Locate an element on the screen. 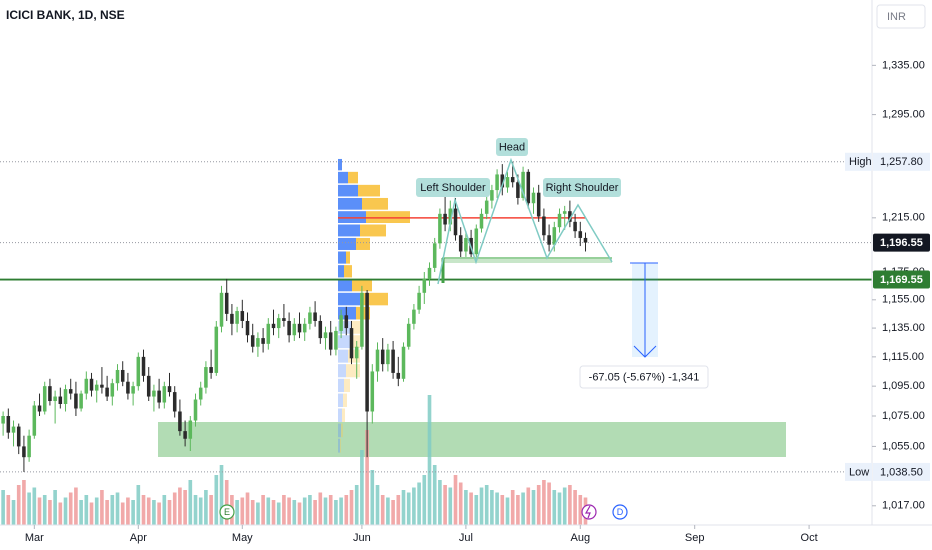 The width and height of the screenshot is (932, 550). split-marker is located at coordinates (589, 512).